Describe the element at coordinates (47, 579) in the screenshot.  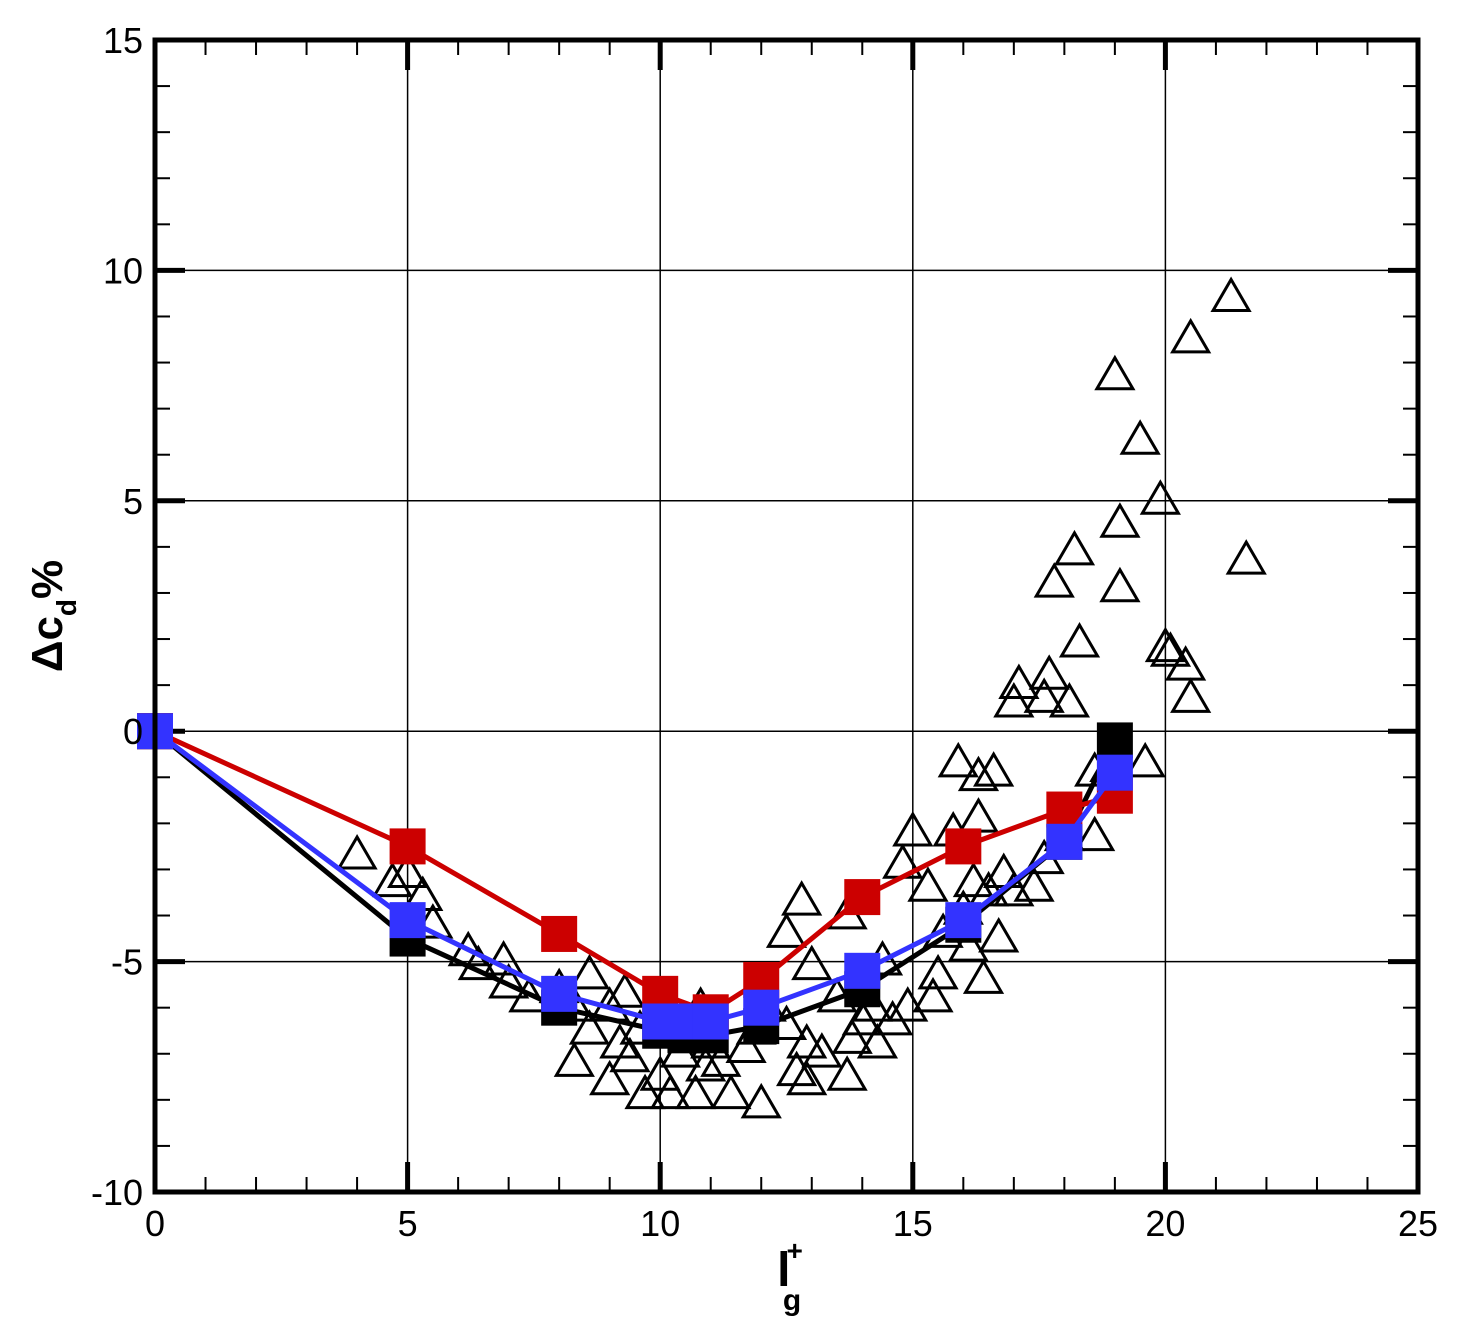
I see `y-axis-title-suffix: %` at that location.